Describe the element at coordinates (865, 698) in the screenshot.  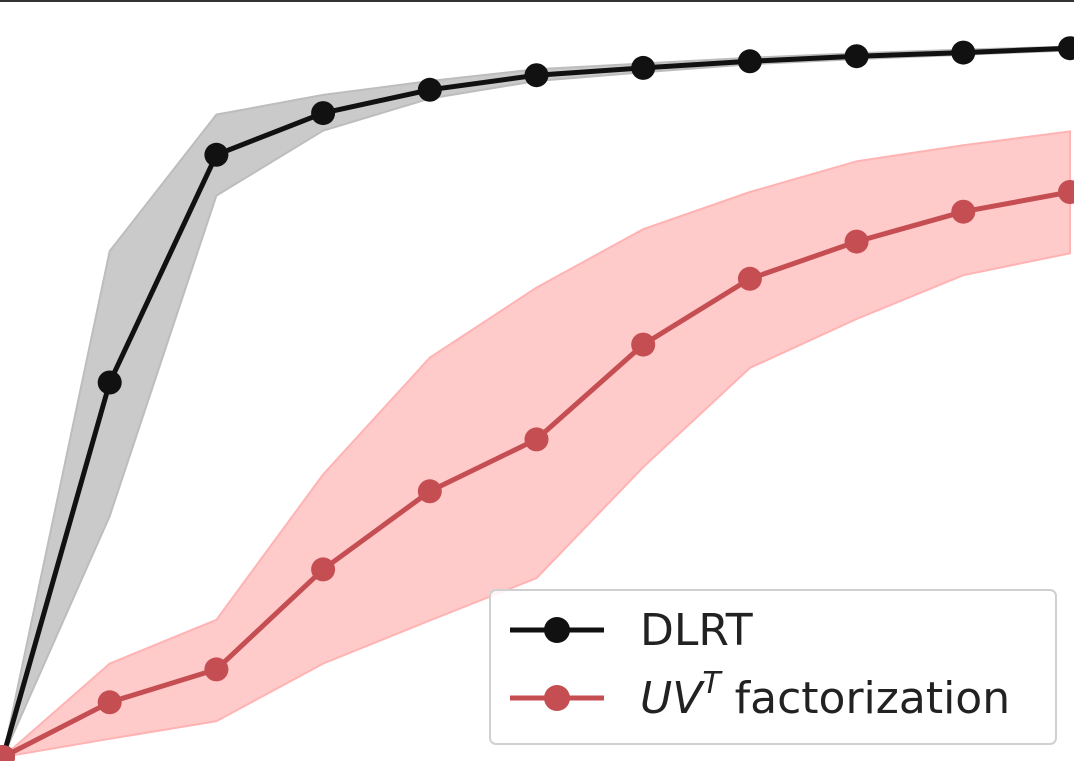
I see `legend-label-uvt-suffix: factorization` at that location.